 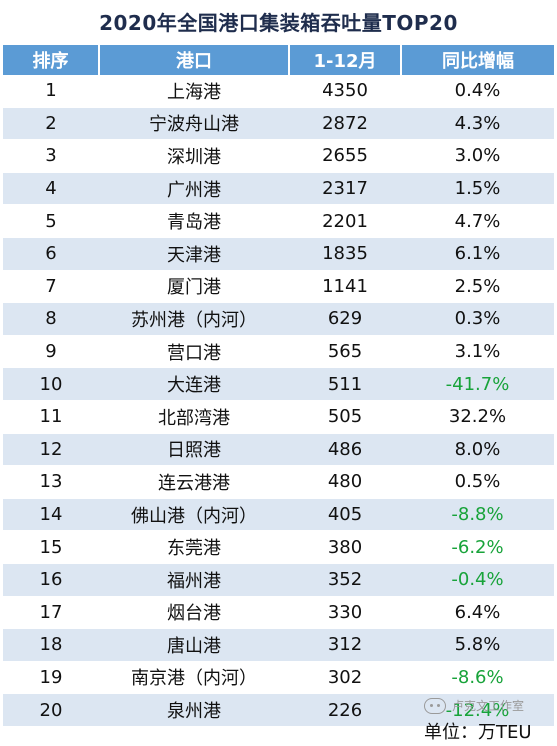 I want to click on cell-growth: 5.8%, so click(x=477, y=645).